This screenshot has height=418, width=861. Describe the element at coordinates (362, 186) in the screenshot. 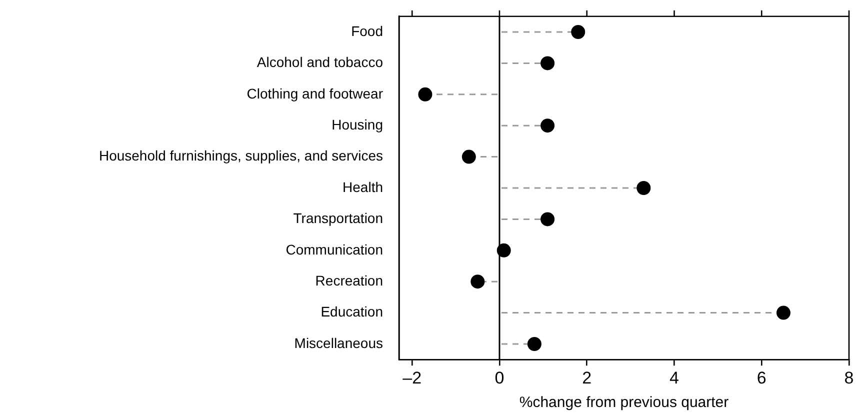

I see `y-tick-label: Health` at that location.